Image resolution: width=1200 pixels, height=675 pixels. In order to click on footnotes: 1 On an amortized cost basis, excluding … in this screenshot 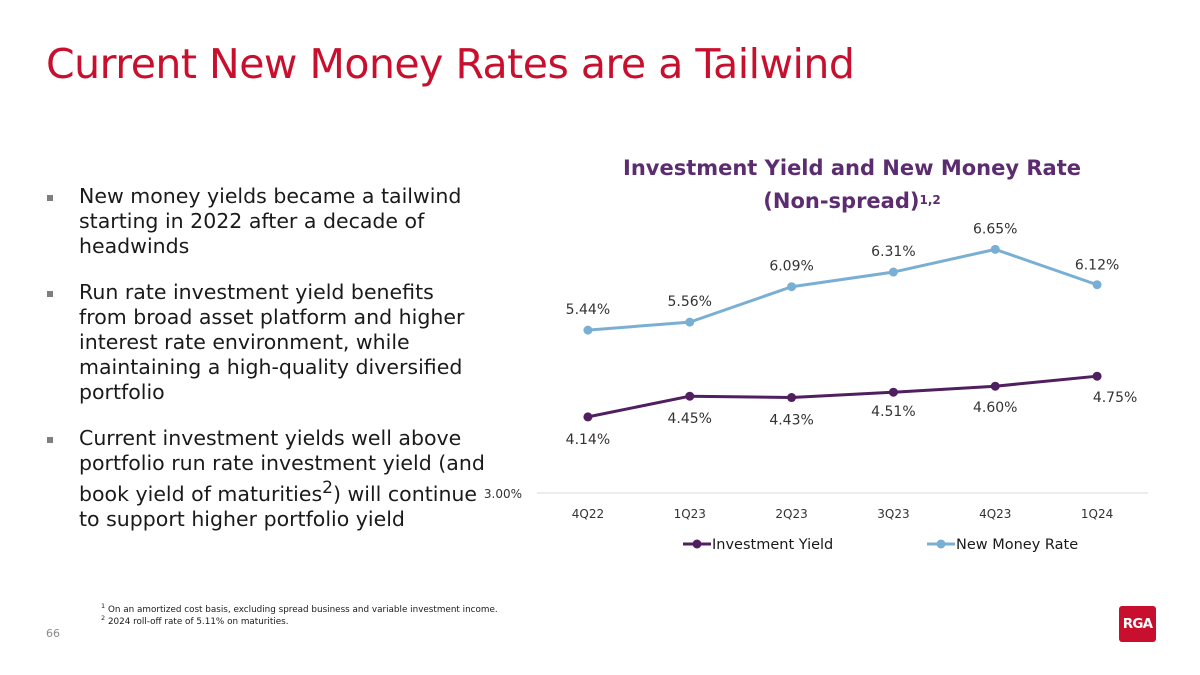, I will do `click(299, 615)`.